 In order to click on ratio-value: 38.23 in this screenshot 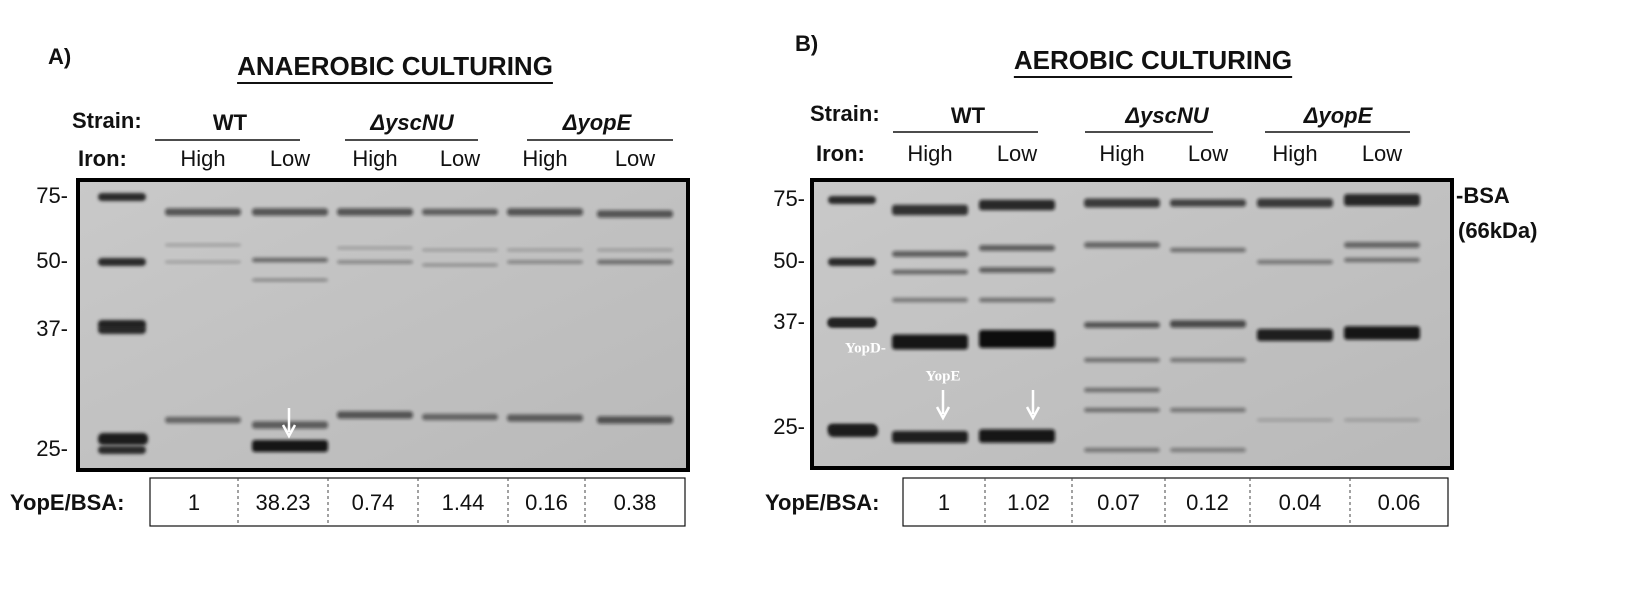, I will do `click(282, 502)`.